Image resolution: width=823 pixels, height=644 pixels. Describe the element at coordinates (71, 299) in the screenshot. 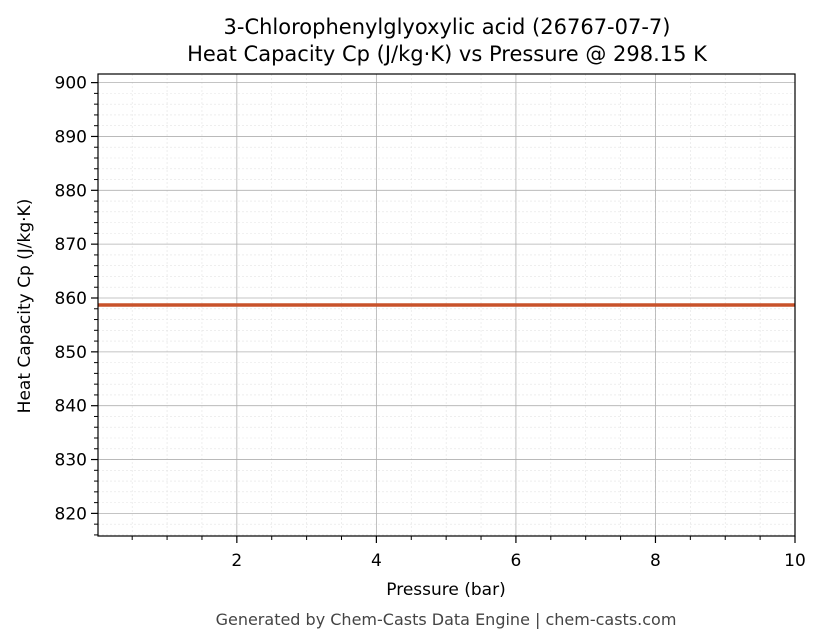

I see `y-tick-label: 860` at that location.